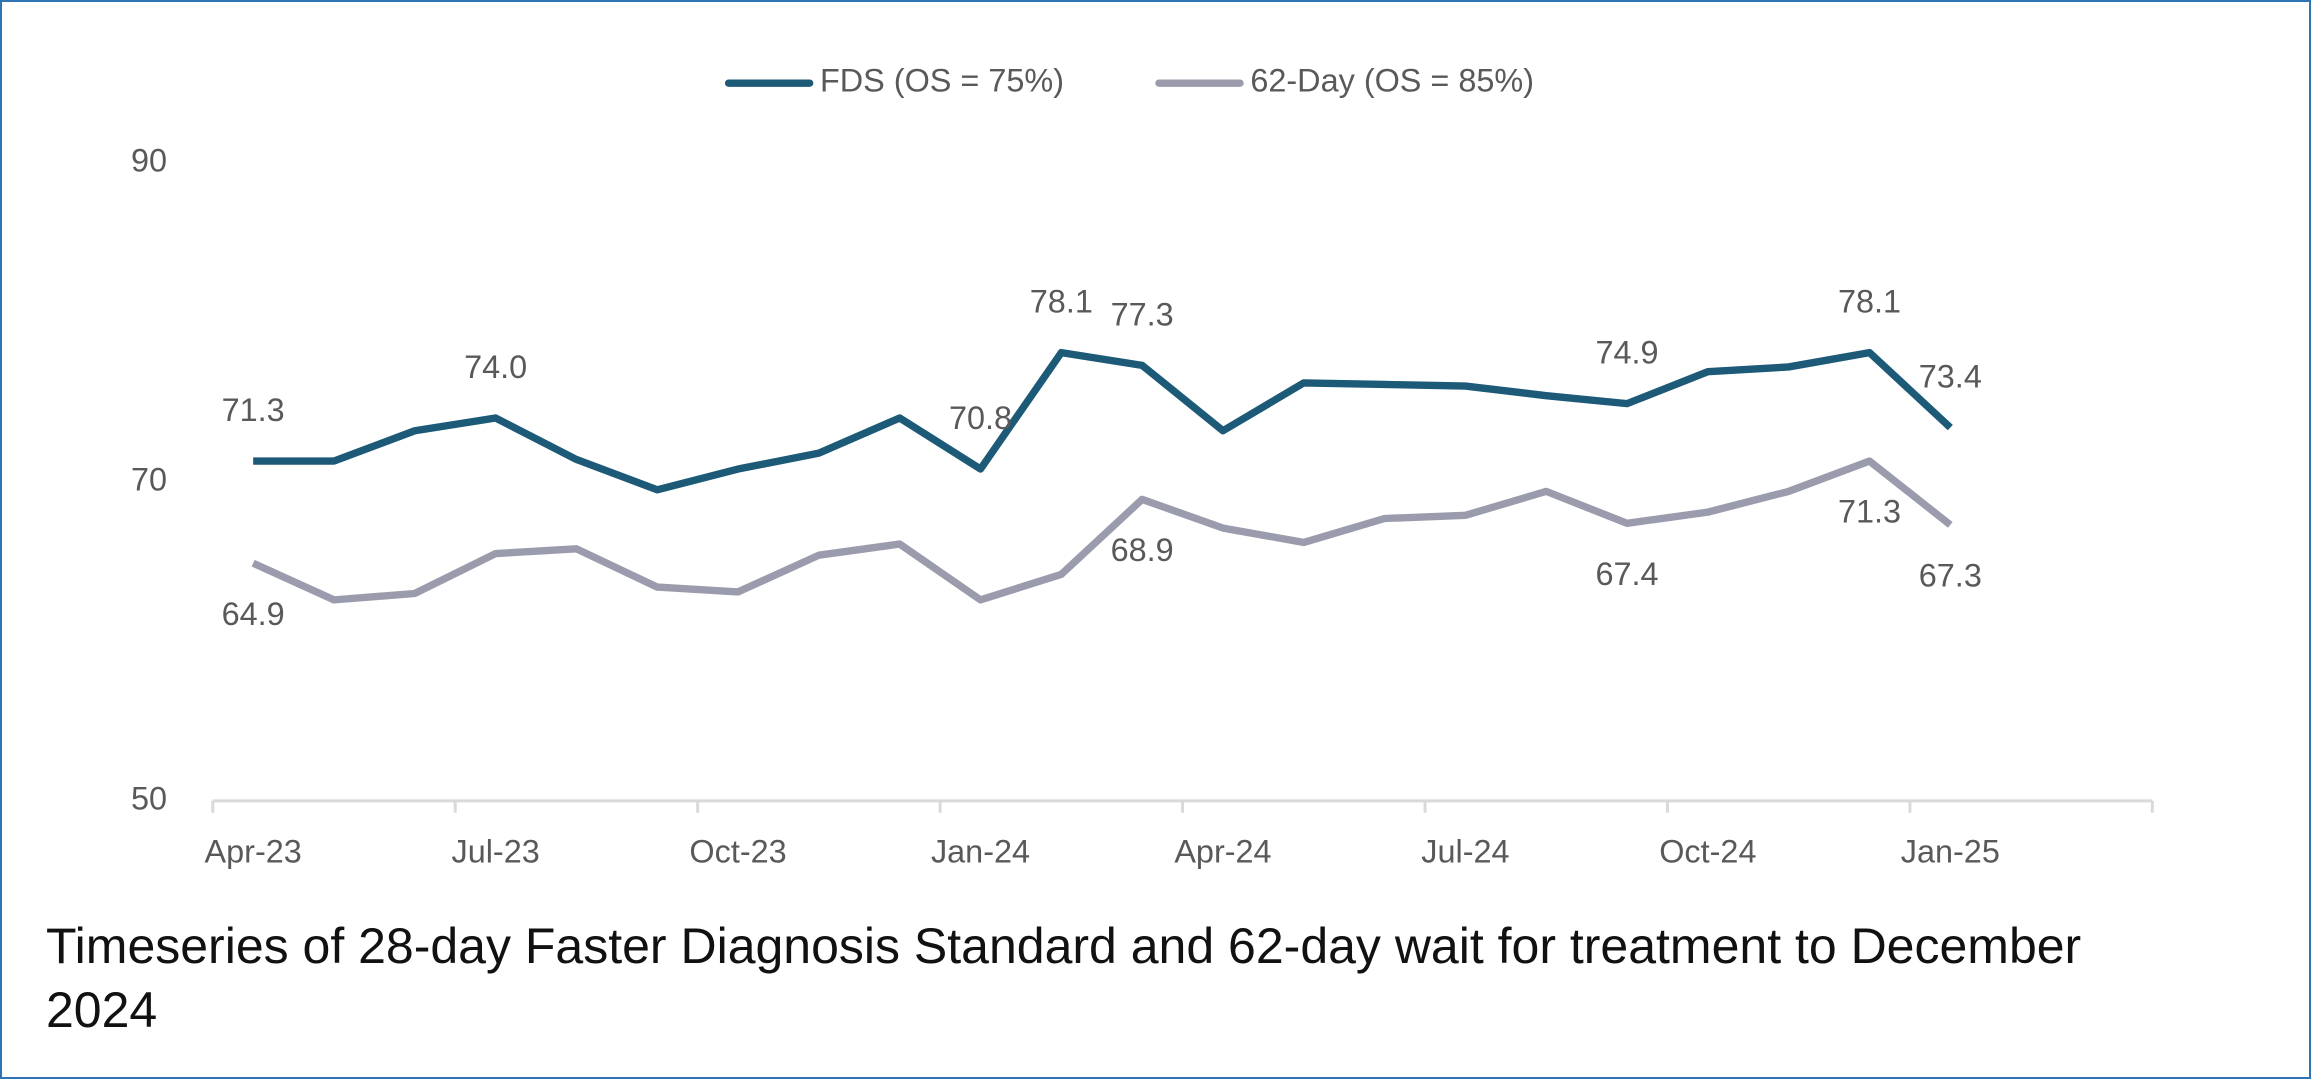  What do you see at coordinates (1950, 852) in the screenshot?
I see `x-tick-label: Jan-25` at bounding box center [1950, 852].